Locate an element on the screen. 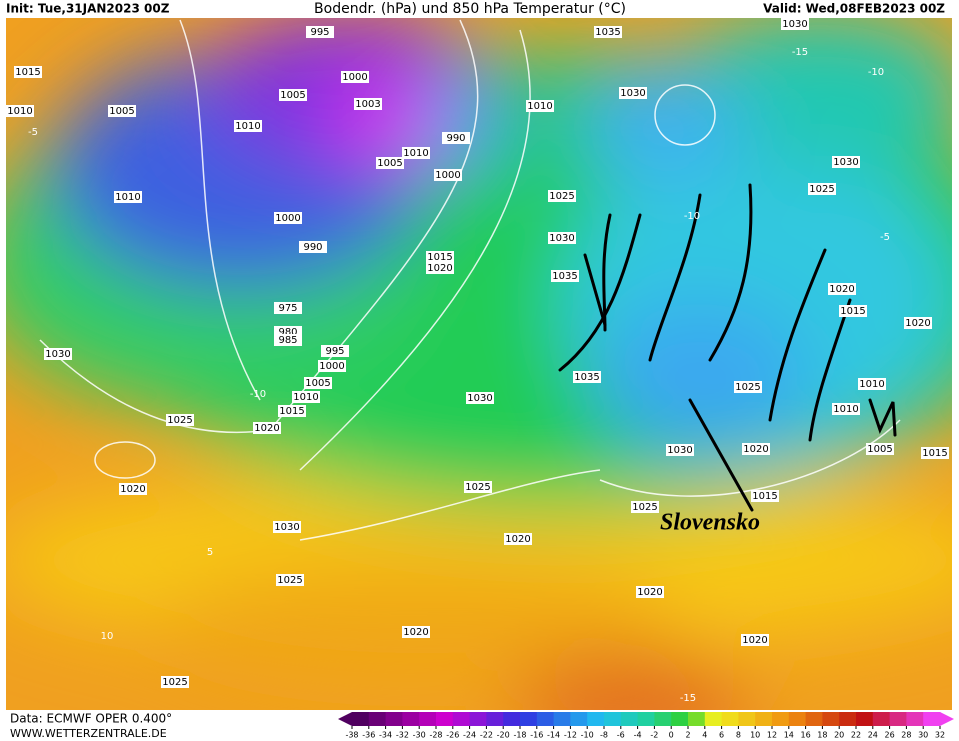  annotation: Slovensko is located at coordinates (710, 523).